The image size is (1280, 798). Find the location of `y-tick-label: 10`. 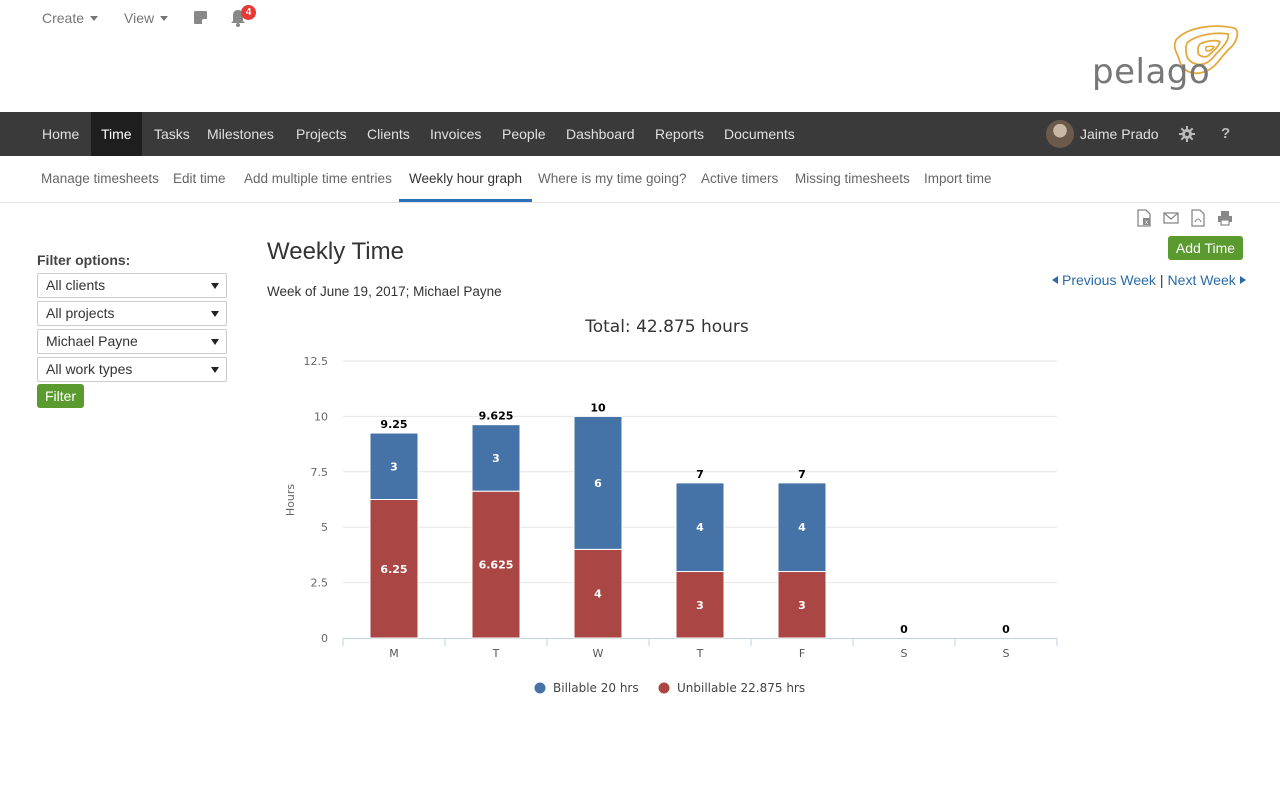

y-tick-label: 10 is located at coordinates (321, 416).